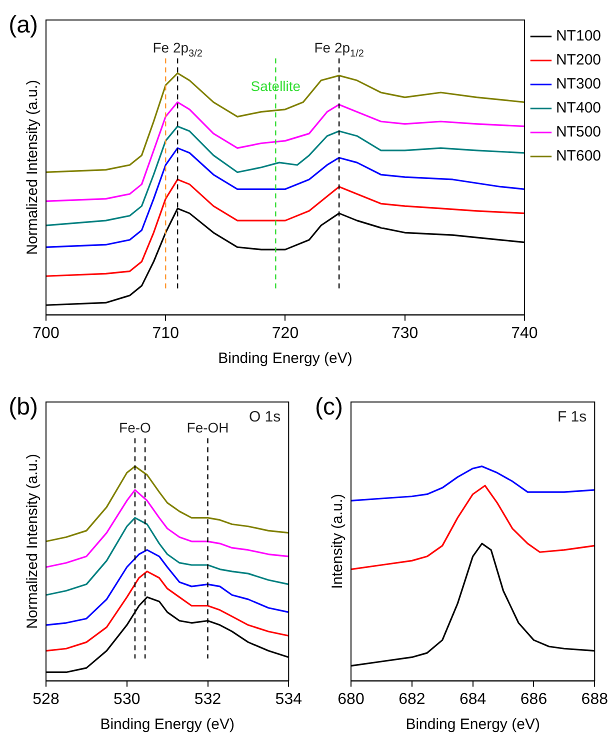 Image resolution: width=611 pixels, height=738 pixels. I want to click on x-tick-label: 730, so click(405, 333).